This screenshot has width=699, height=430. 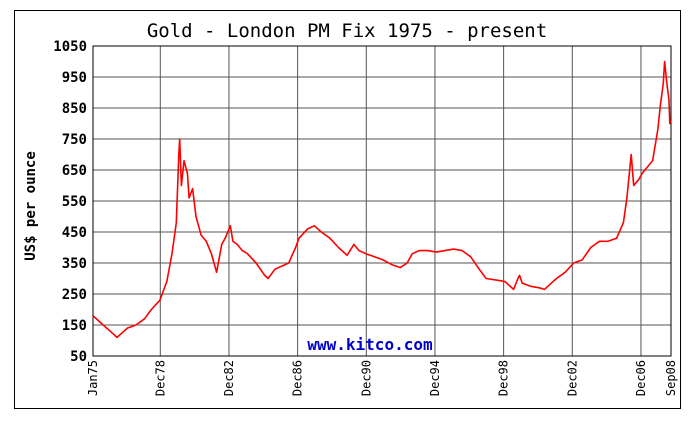 I want to click on y-tick-label: 450, so click(x=74, y=233).